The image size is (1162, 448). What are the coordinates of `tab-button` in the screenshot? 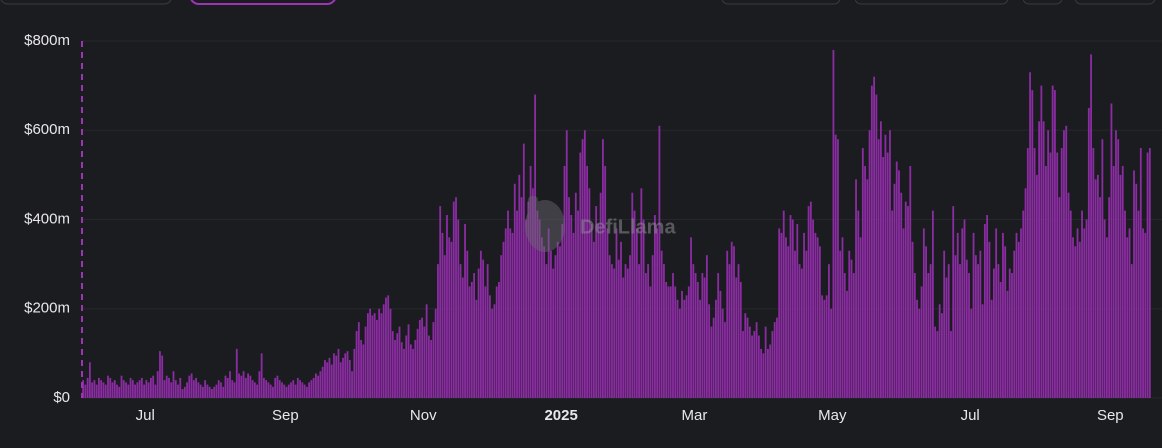 It's located at (86, 2).